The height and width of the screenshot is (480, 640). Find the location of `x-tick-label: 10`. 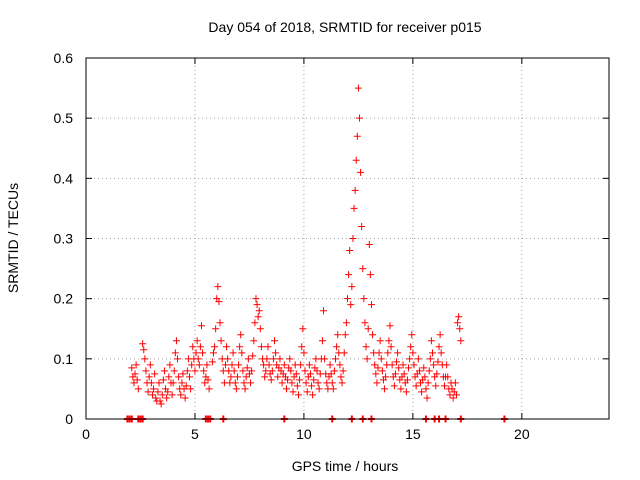

x-tick-label: 10 is located at coordinates (304, 434).